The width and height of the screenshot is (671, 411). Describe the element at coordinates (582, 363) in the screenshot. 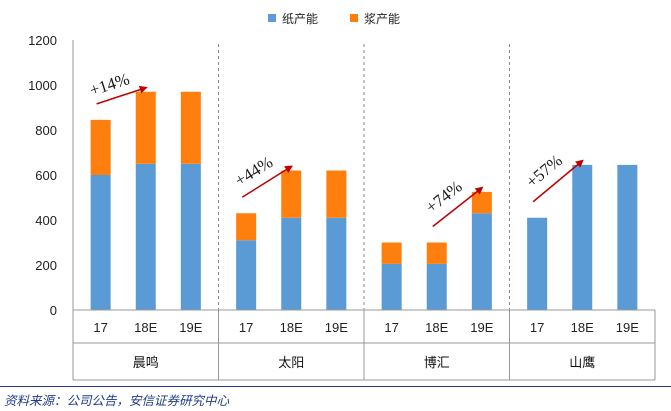

I see `group-label: 山鹰` at that location.